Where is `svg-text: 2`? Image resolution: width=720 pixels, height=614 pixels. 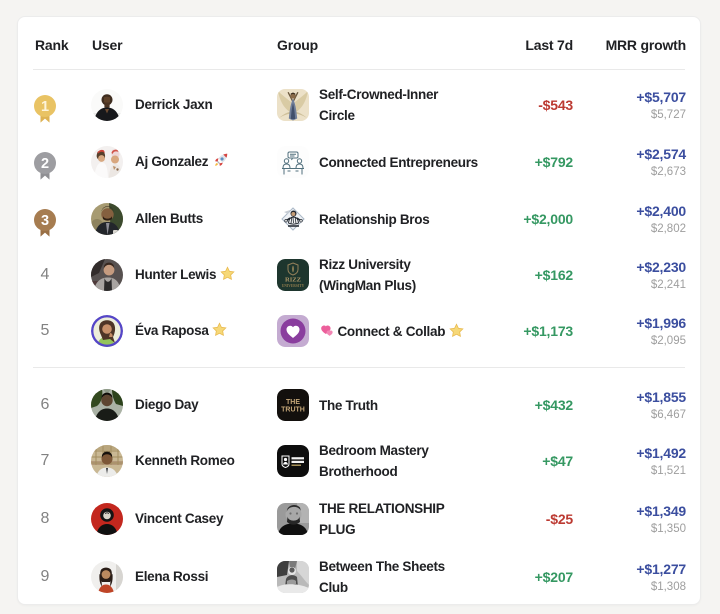
svg-text: 2 is located at coordinates (45, 164).